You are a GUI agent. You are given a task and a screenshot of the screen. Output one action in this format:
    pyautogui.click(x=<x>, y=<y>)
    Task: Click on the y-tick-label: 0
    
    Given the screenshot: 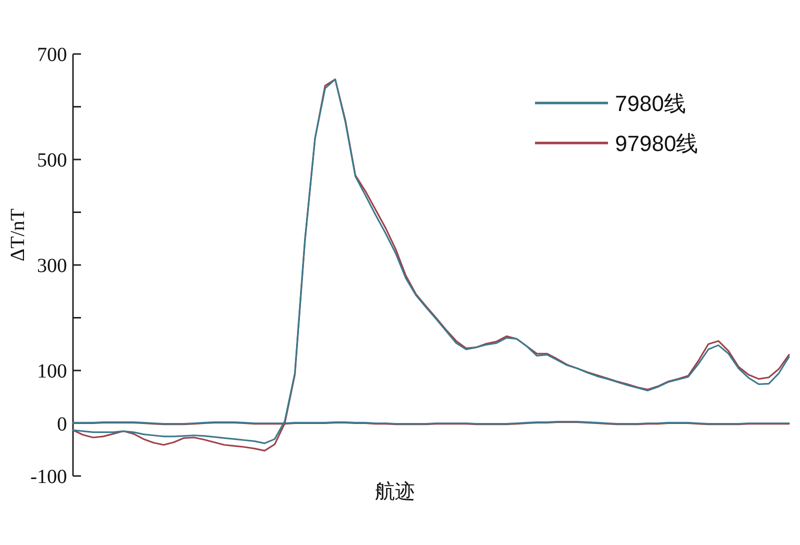 What is the action you would take?
    pyautogui.click(x=62, y=424)
    